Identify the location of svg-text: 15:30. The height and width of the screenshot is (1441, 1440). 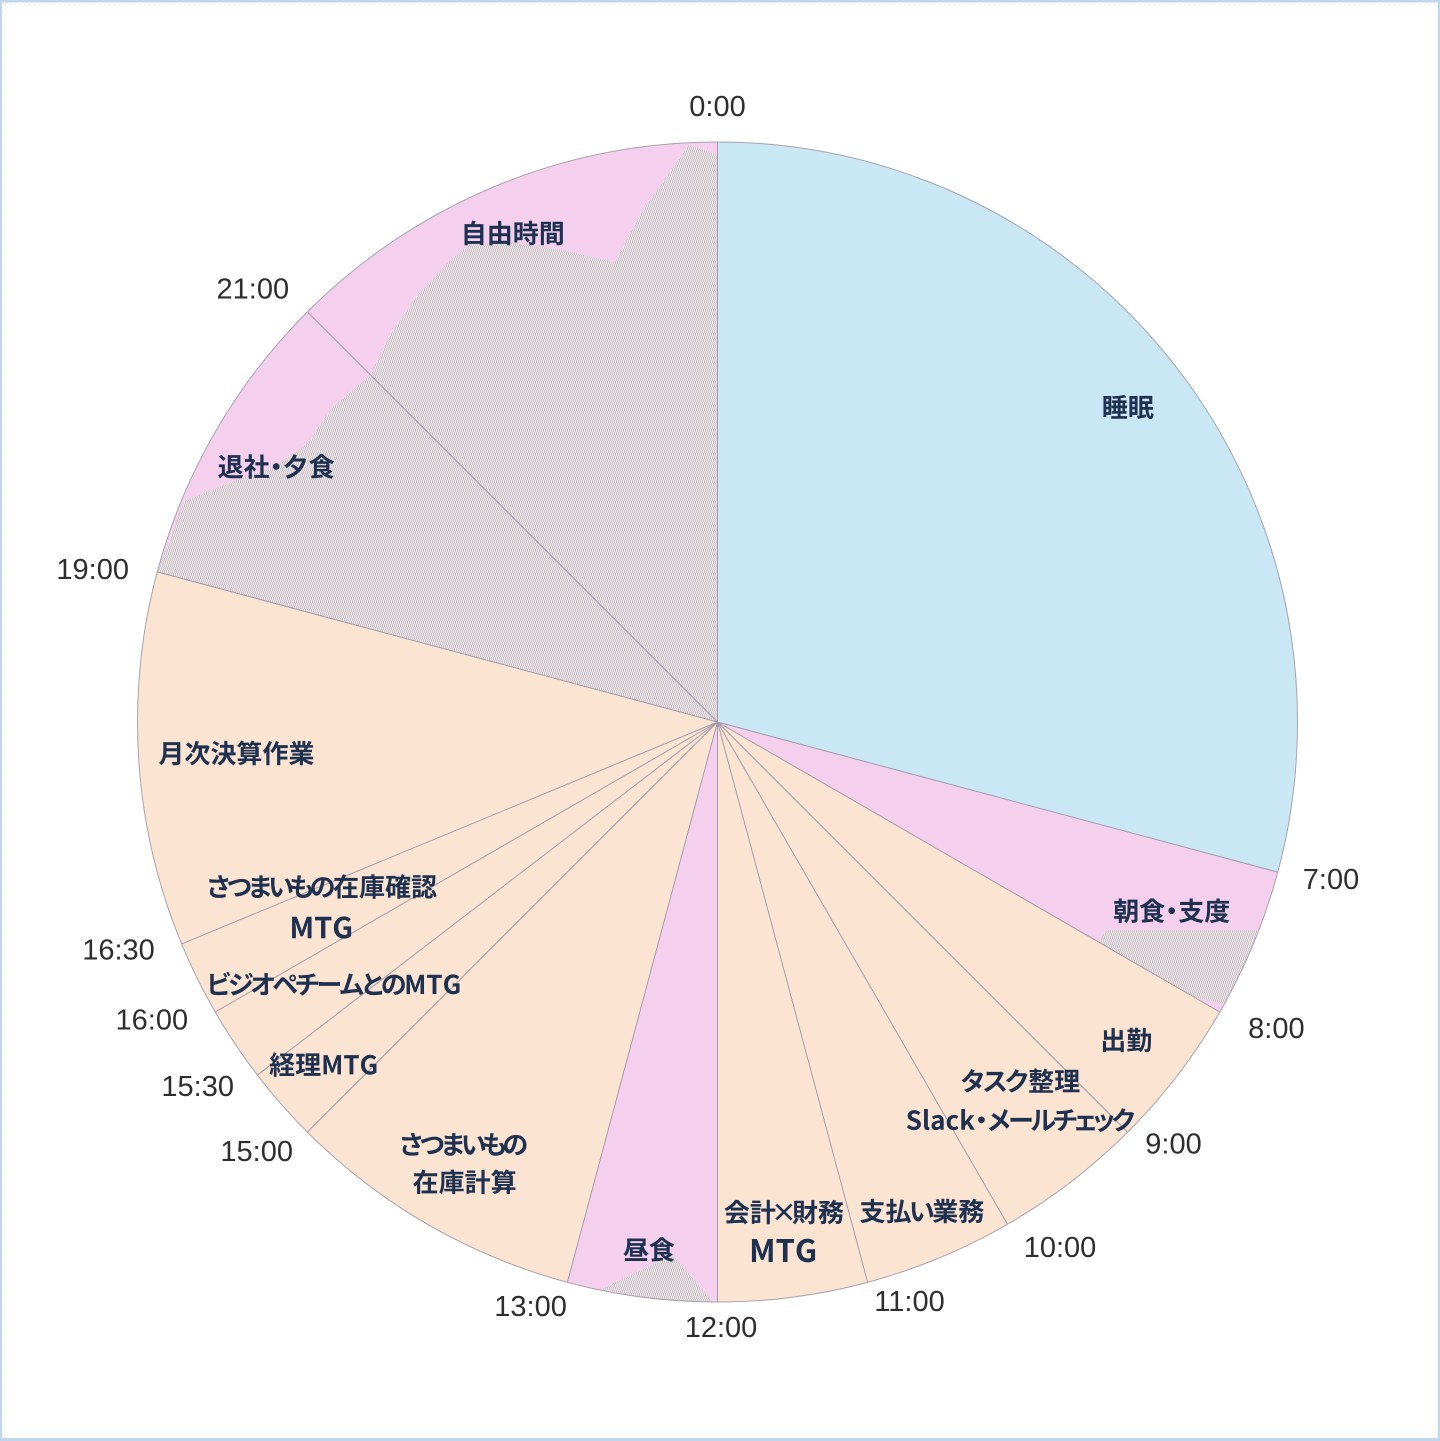
(197, 1087).